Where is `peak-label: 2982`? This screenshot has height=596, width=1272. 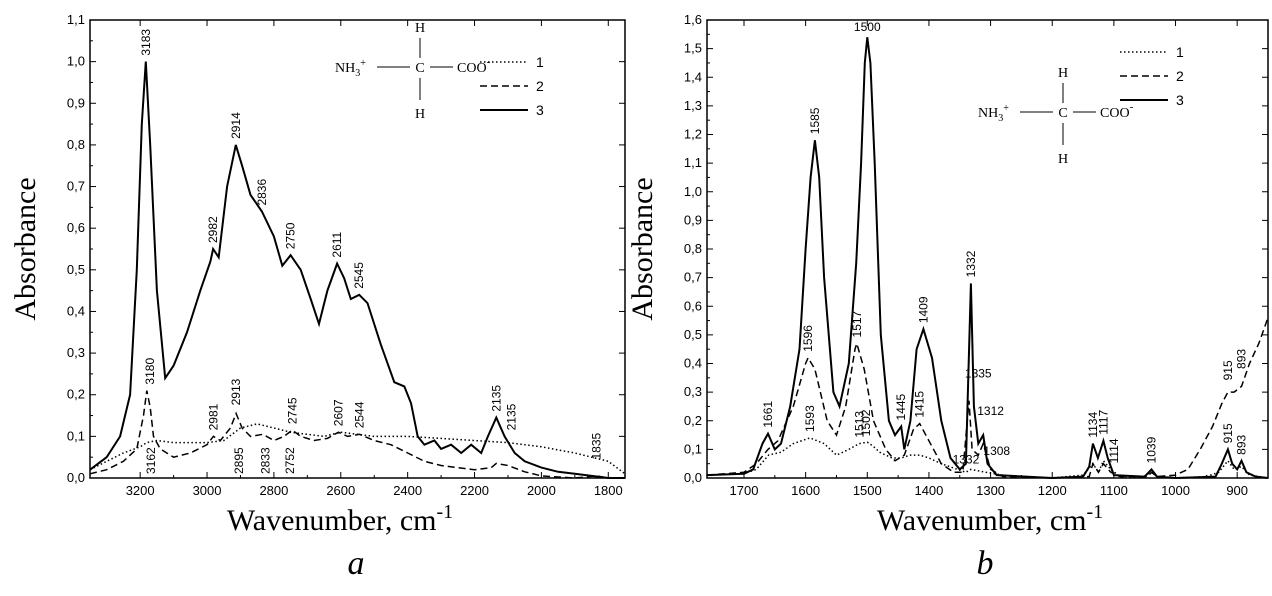
peak-label: 2982 is located at coordinates (213, 229).